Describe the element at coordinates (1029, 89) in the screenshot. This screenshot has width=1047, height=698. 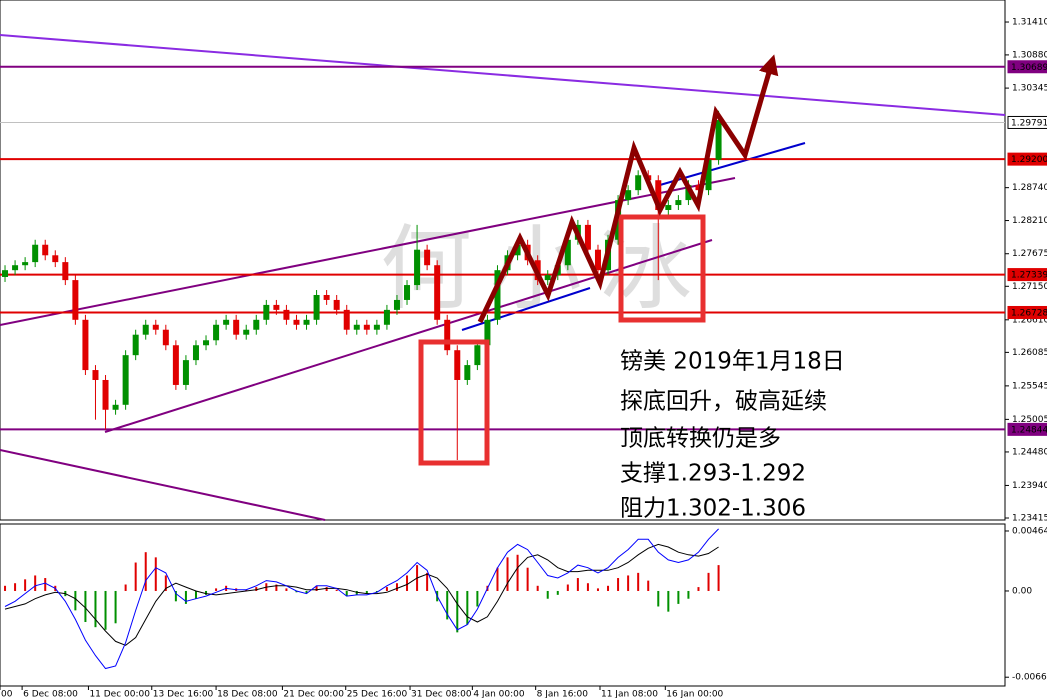
I see `y-tick-label: 1.30345` at that location.